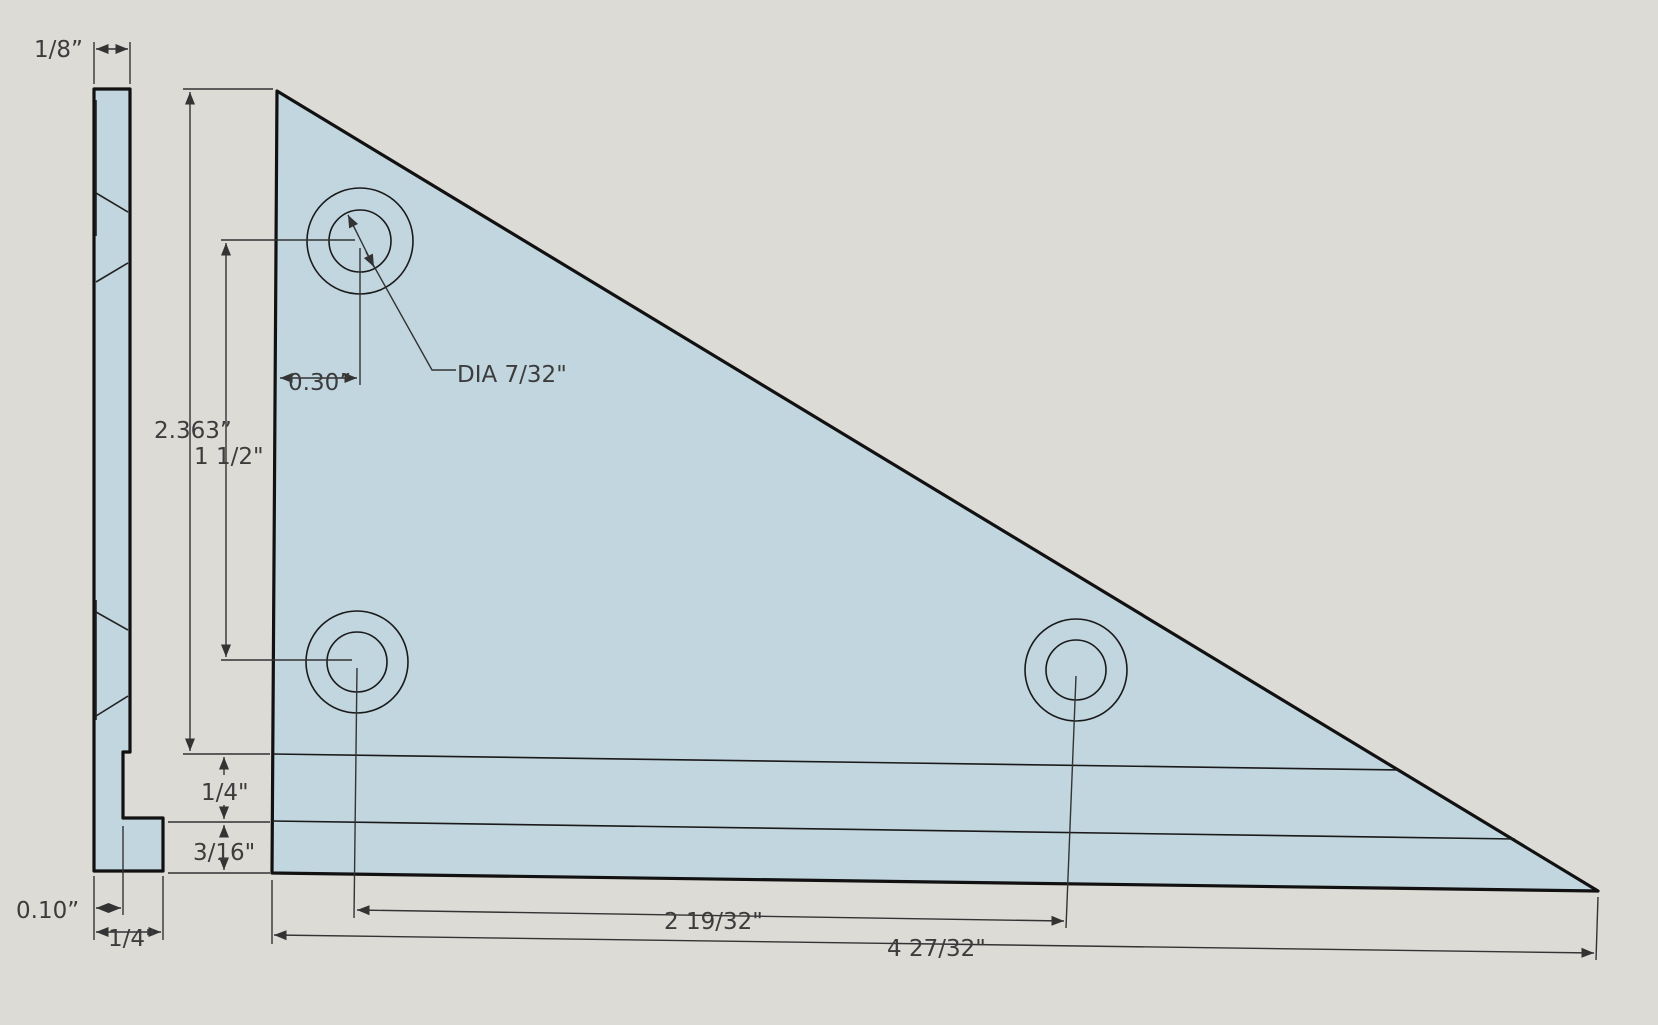 This screenshot has height=1025, width=1658. I want to click on side-profile, so click(128, 480).